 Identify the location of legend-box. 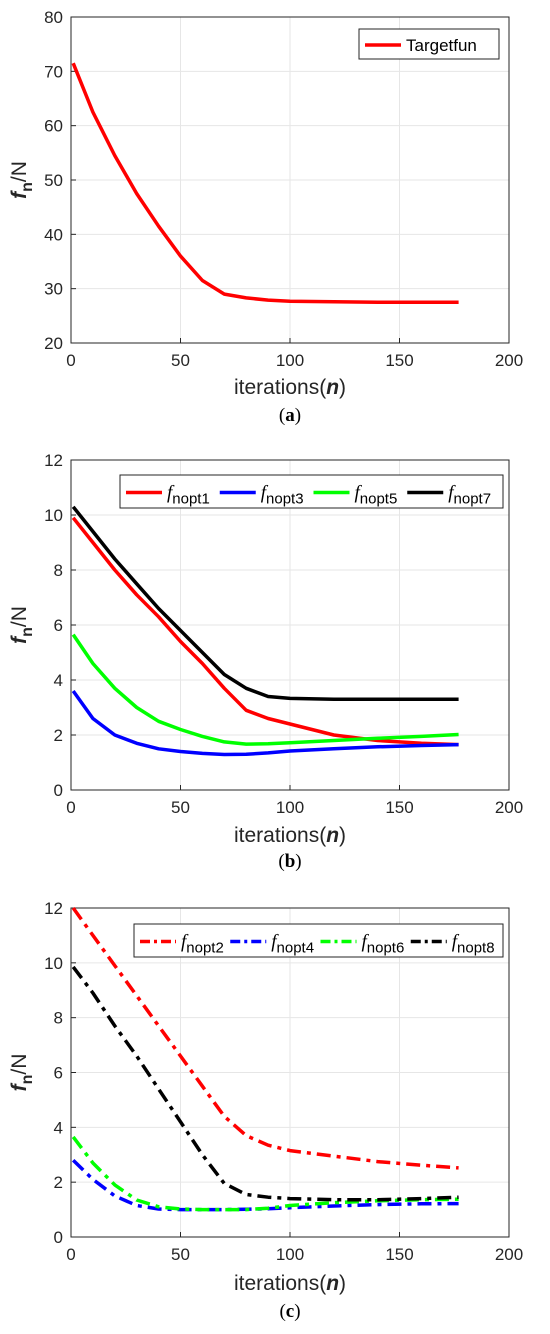
(318, 940).